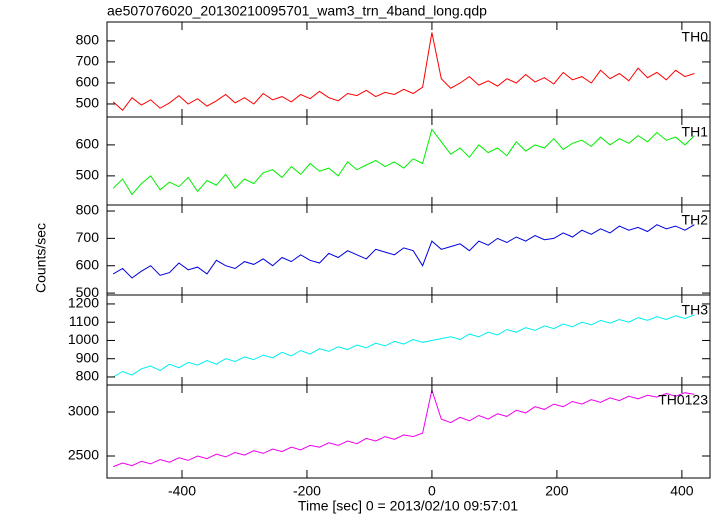  What do you see at coordinates (41, 258) in the screenshot?
I see `y-axis-label: Counts/sec` at bounding box center [41, 258].